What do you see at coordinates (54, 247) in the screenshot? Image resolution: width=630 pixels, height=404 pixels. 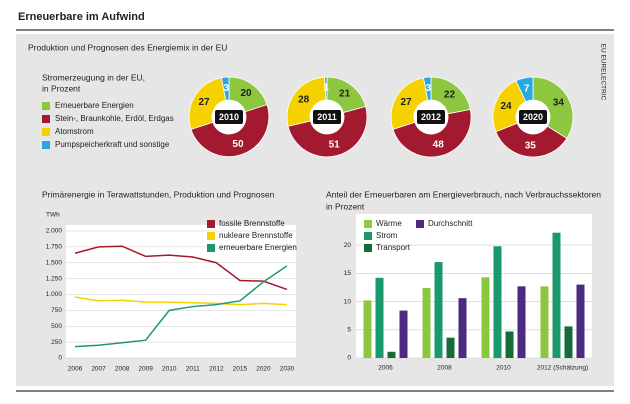 I see `y-tick-label: 1.750` at bounding box center [54, 247].